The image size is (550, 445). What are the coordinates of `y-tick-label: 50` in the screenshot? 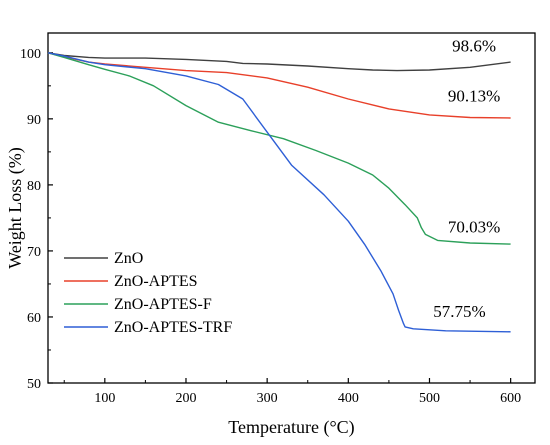 It's located at (34, 384).